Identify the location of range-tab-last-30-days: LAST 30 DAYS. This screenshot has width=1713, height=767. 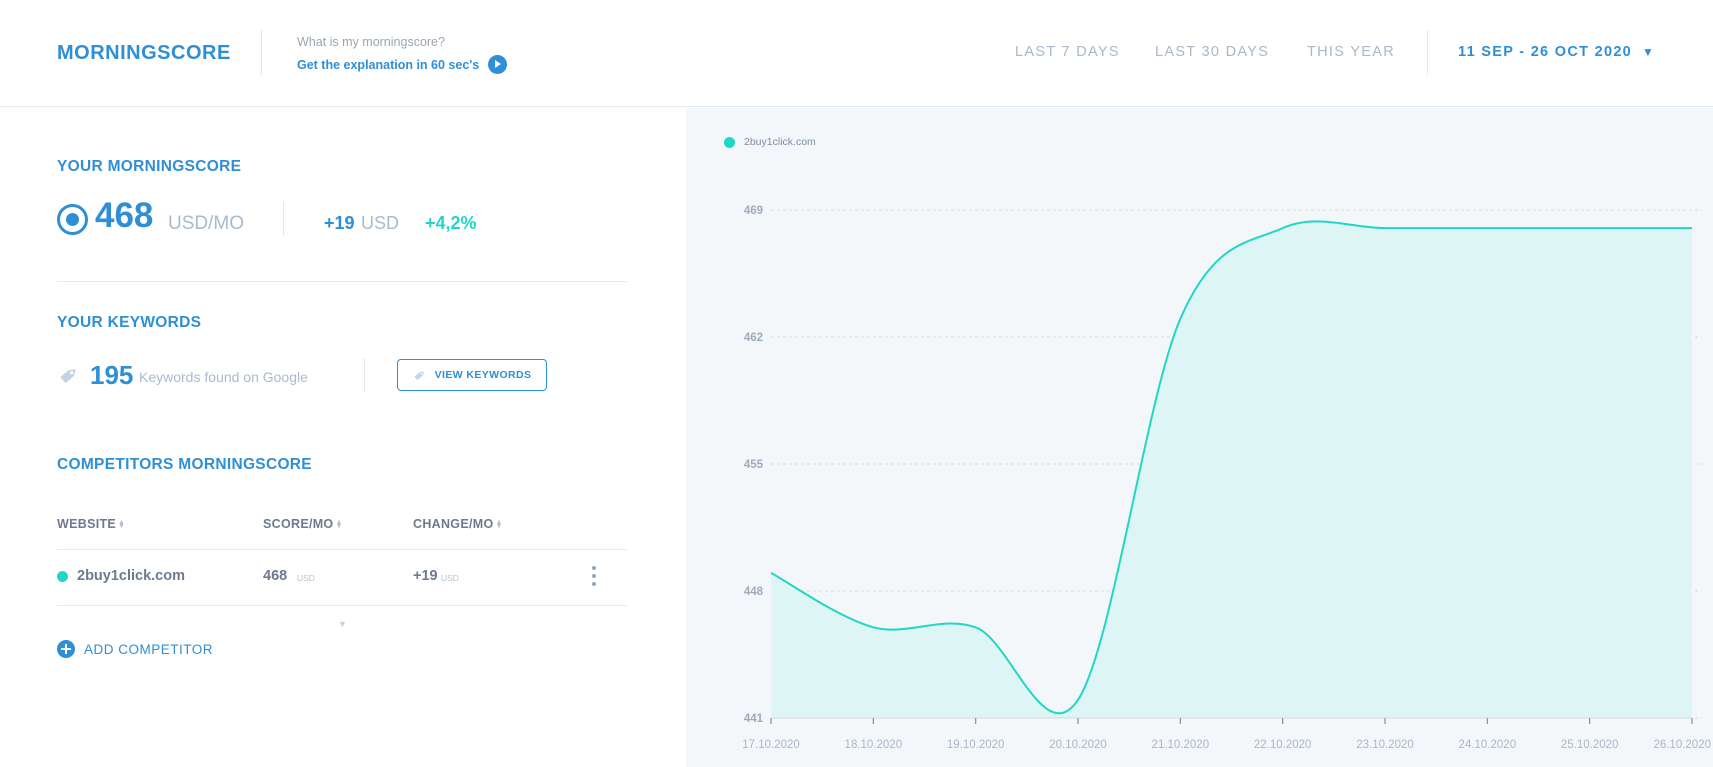
(1212, 52).